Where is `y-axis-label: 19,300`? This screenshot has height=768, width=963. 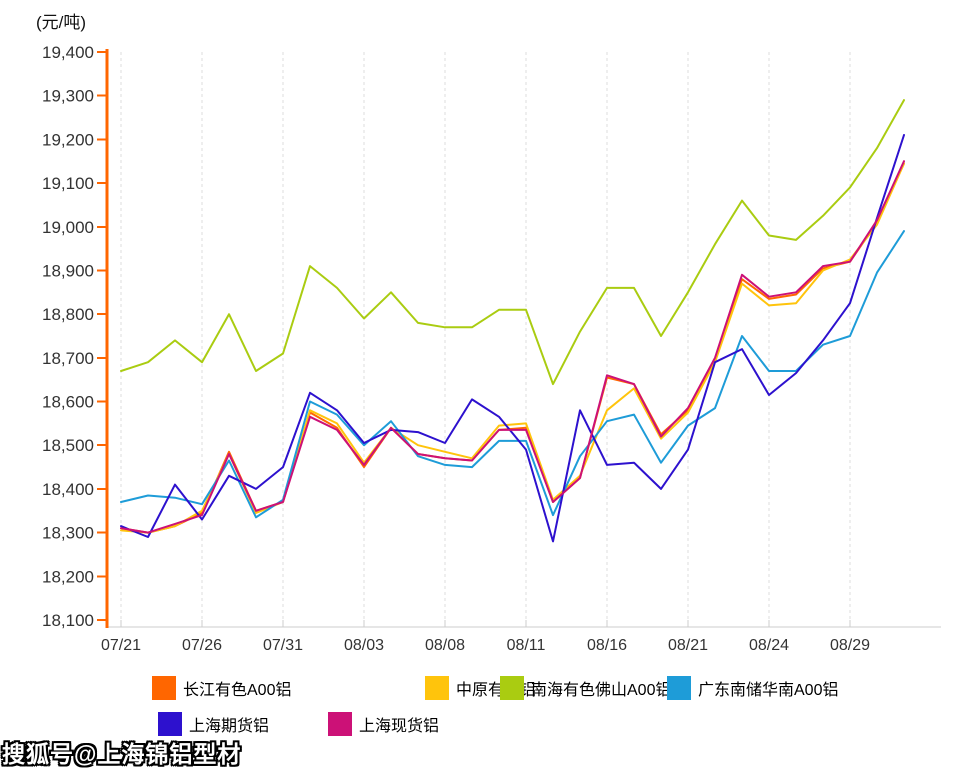
y-axis-label: 19,300 is located at coordinates (68, 96).